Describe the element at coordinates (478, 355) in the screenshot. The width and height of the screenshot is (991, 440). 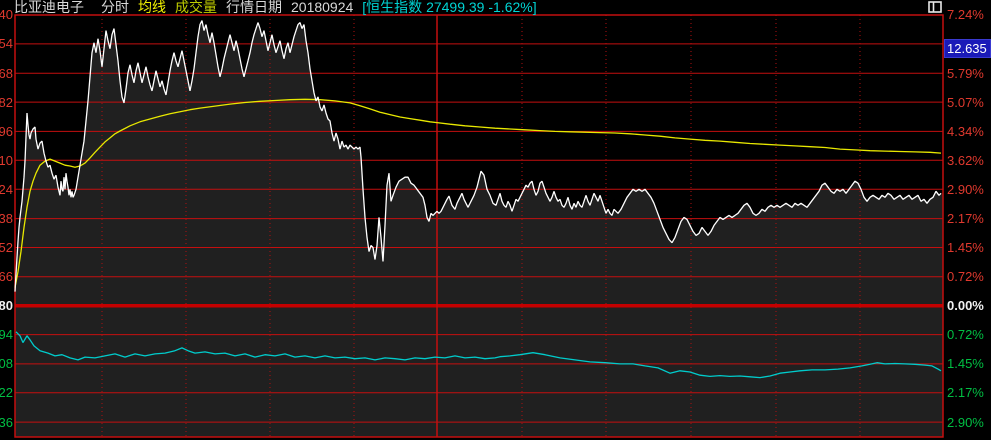
I see `hang_seng_index-line` at that location.